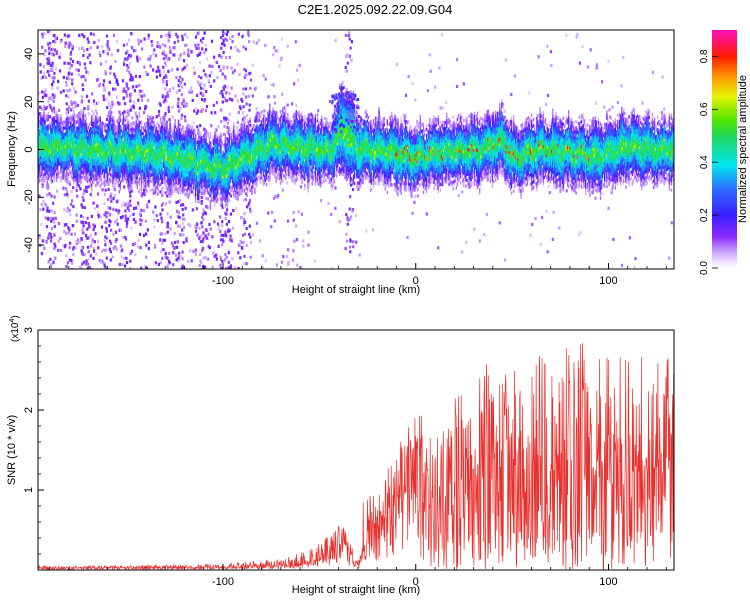 This screenshot has width=750, height=600. Describe the element at coordinates (375, 9) in the screenshot. I see `chart-title: C2E1.2025.092.22.09.G04` at that location.